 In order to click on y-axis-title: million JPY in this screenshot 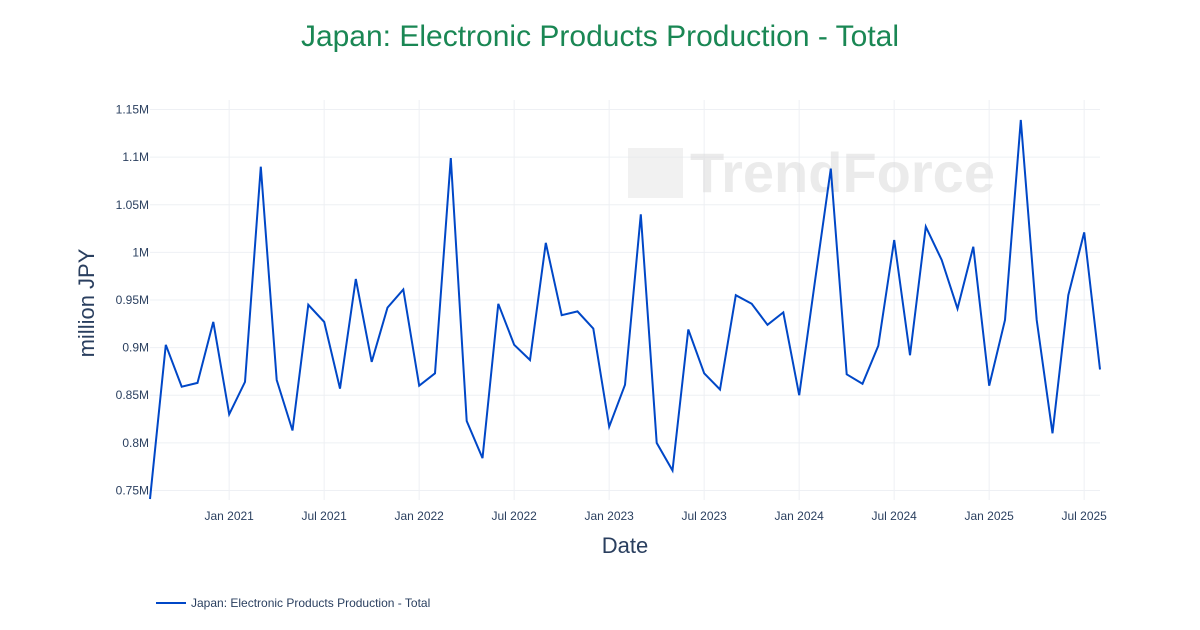, I will do `click(86, 302)`.